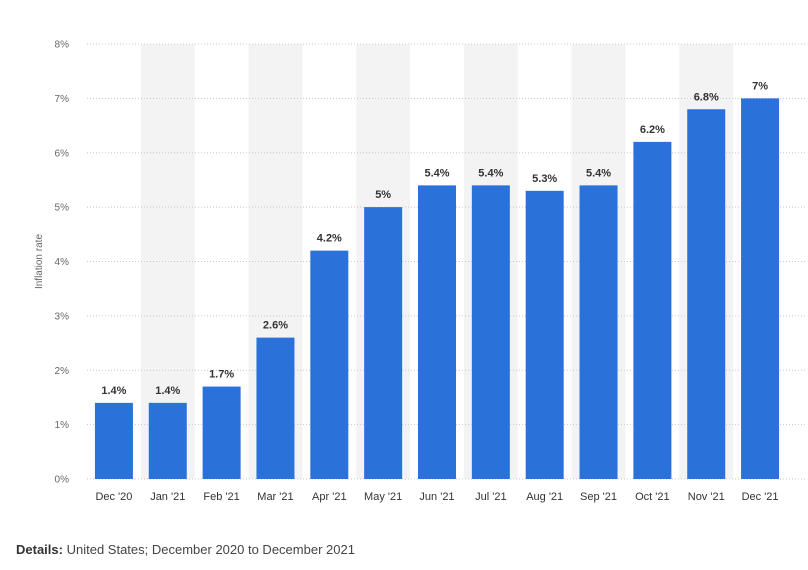 The height and width of the screenshot is (570, 808). I want to click on details-label: Details:, so click(39, 549).